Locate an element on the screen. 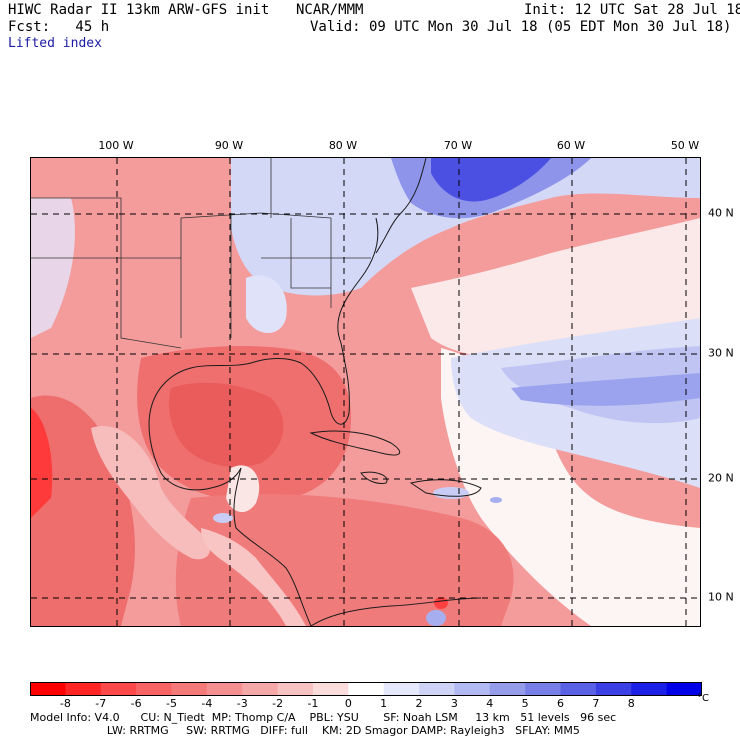  lon-label-50w: 50 W is located at coordinates (685, 145).